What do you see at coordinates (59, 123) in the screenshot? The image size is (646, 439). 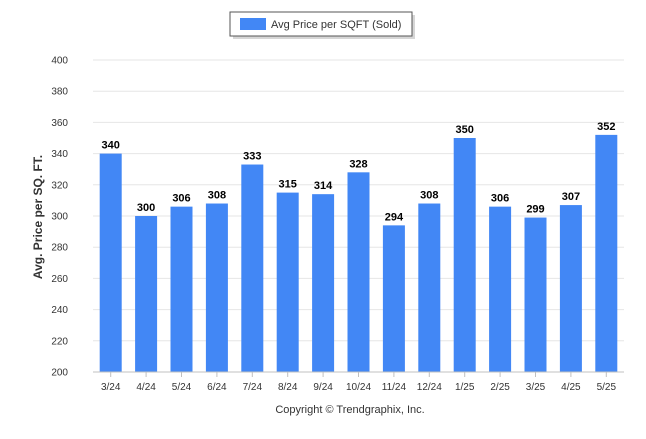 I see `y-tick-label: 360` at bounding box center [59, 123].